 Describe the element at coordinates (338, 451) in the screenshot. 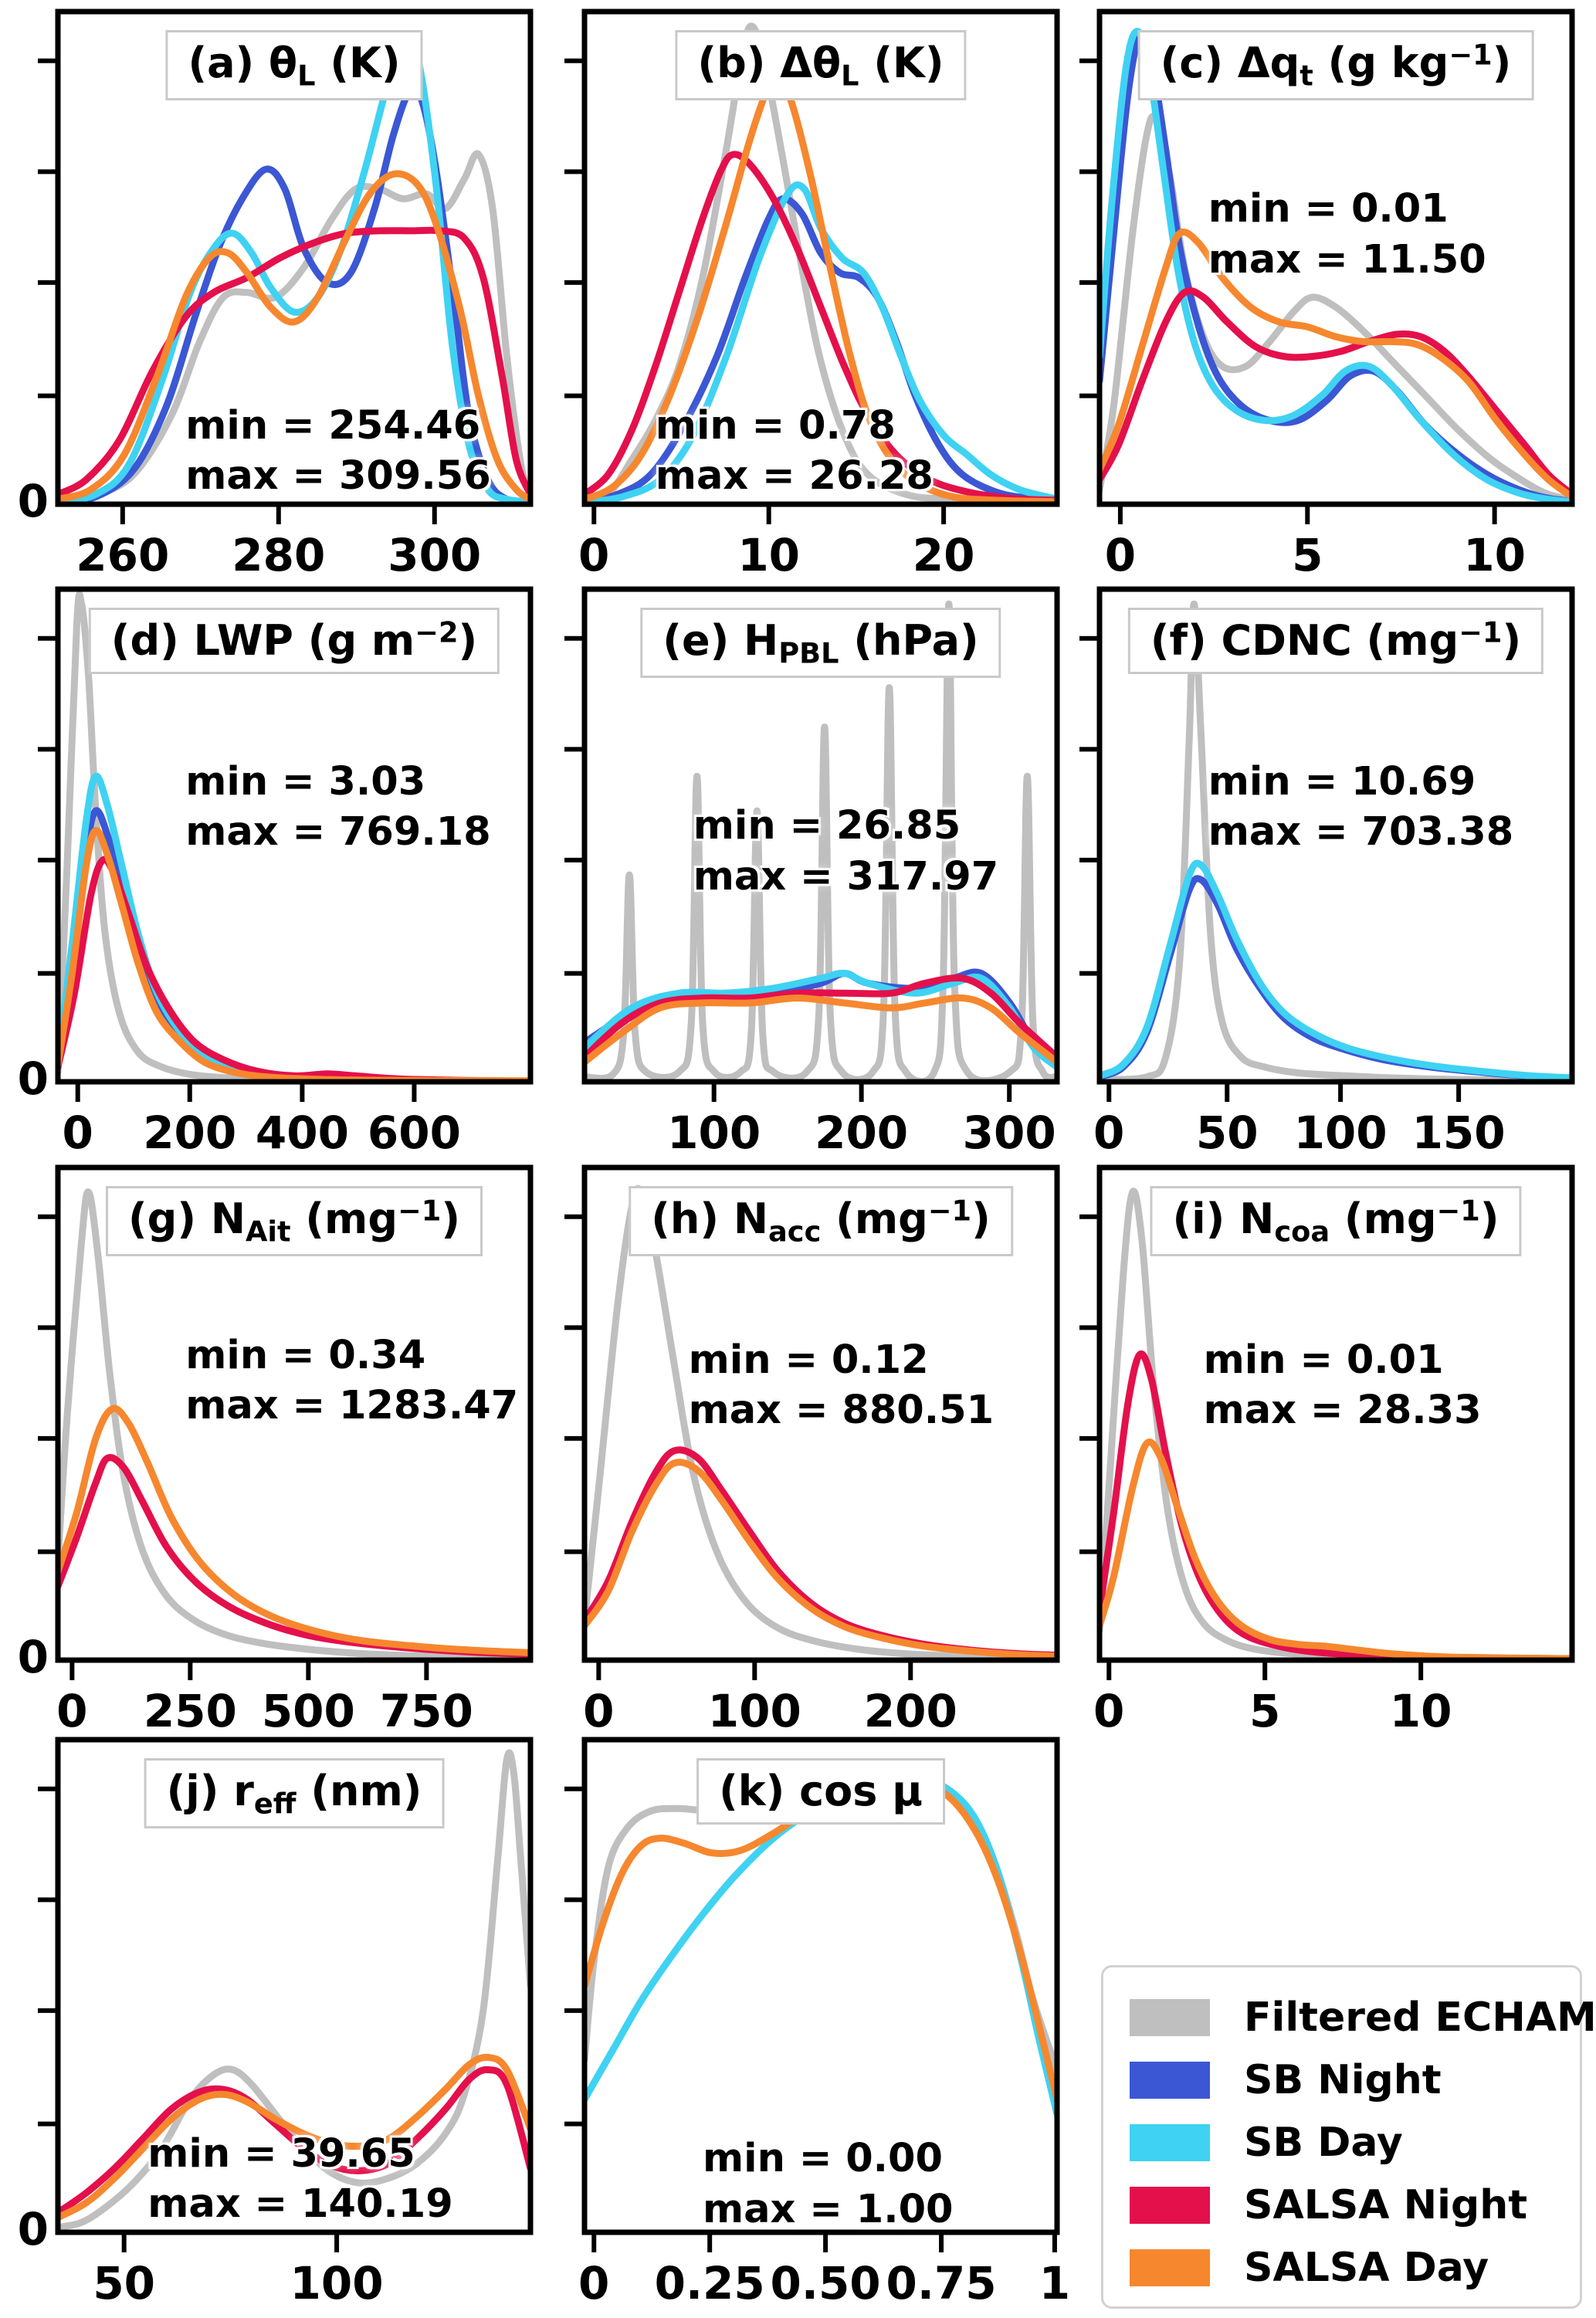

I see `panel-a-minmax: min = 254.46 max = 309.56` at that location.